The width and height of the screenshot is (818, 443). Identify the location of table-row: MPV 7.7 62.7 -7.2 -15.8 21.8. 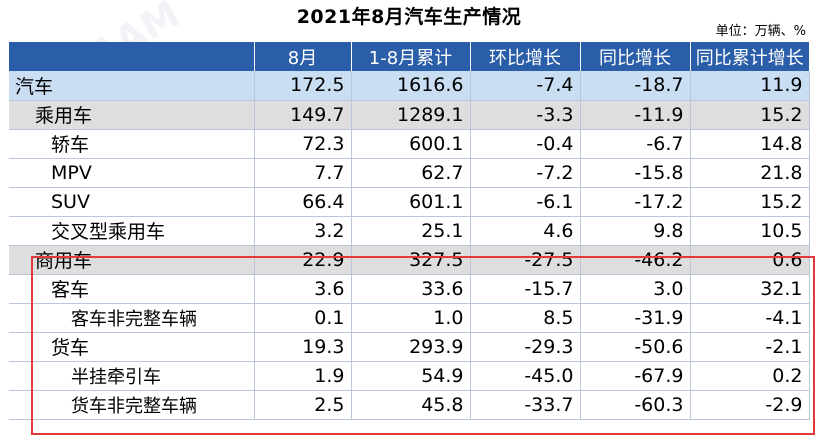
(409, 173).